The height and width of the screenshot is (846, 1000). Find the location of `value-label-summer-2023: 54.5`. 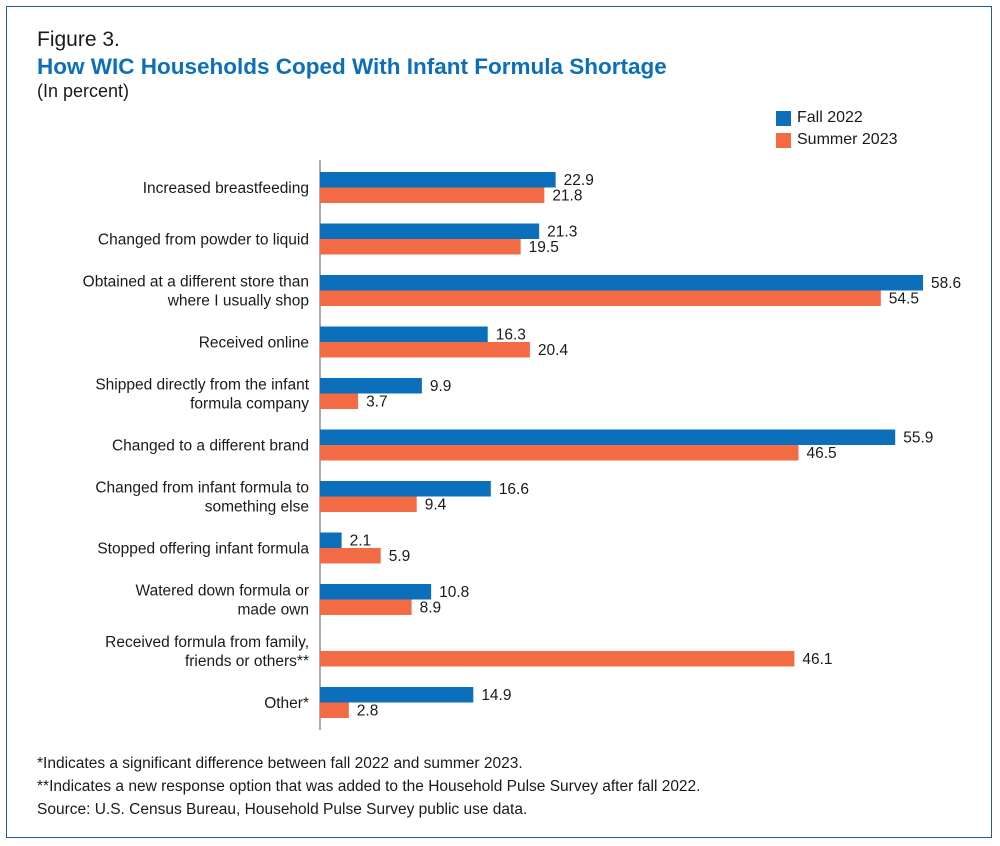

value-label-summer-2023: 54.5 is located at coordinates (904, 299).